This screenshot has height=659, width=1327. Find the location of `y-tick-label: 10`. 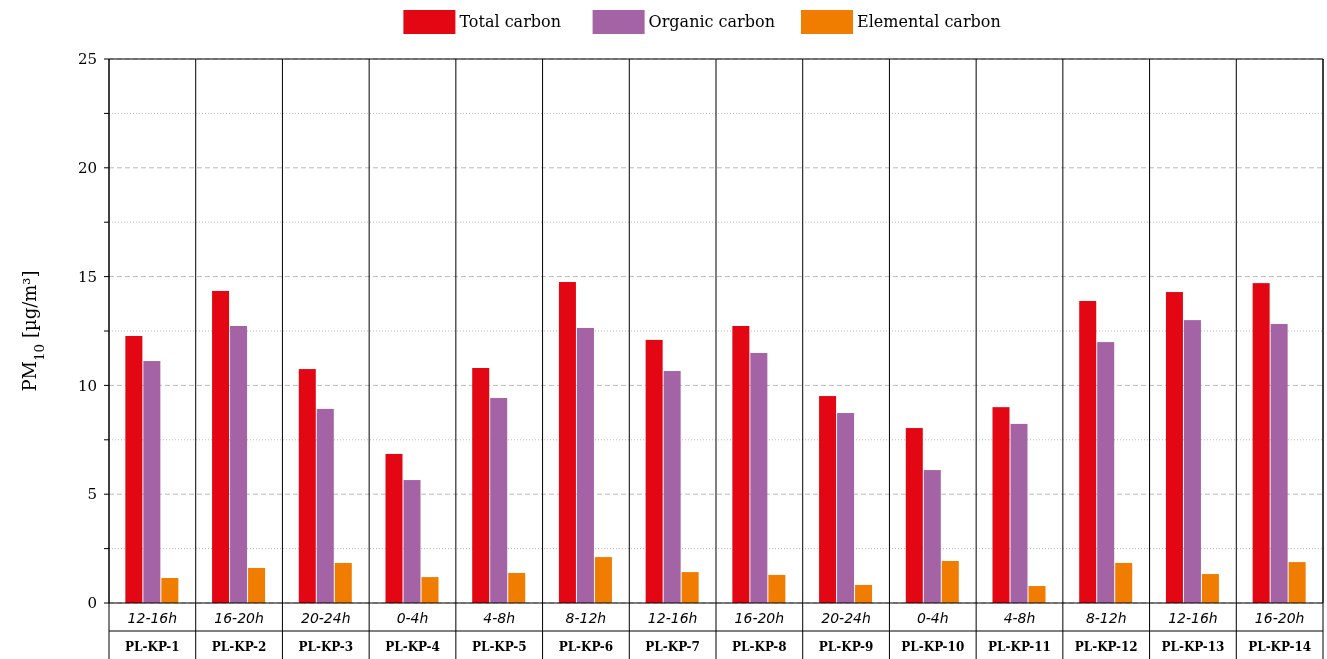

y-tick-label: 10 is located at coordinates (87, 385).